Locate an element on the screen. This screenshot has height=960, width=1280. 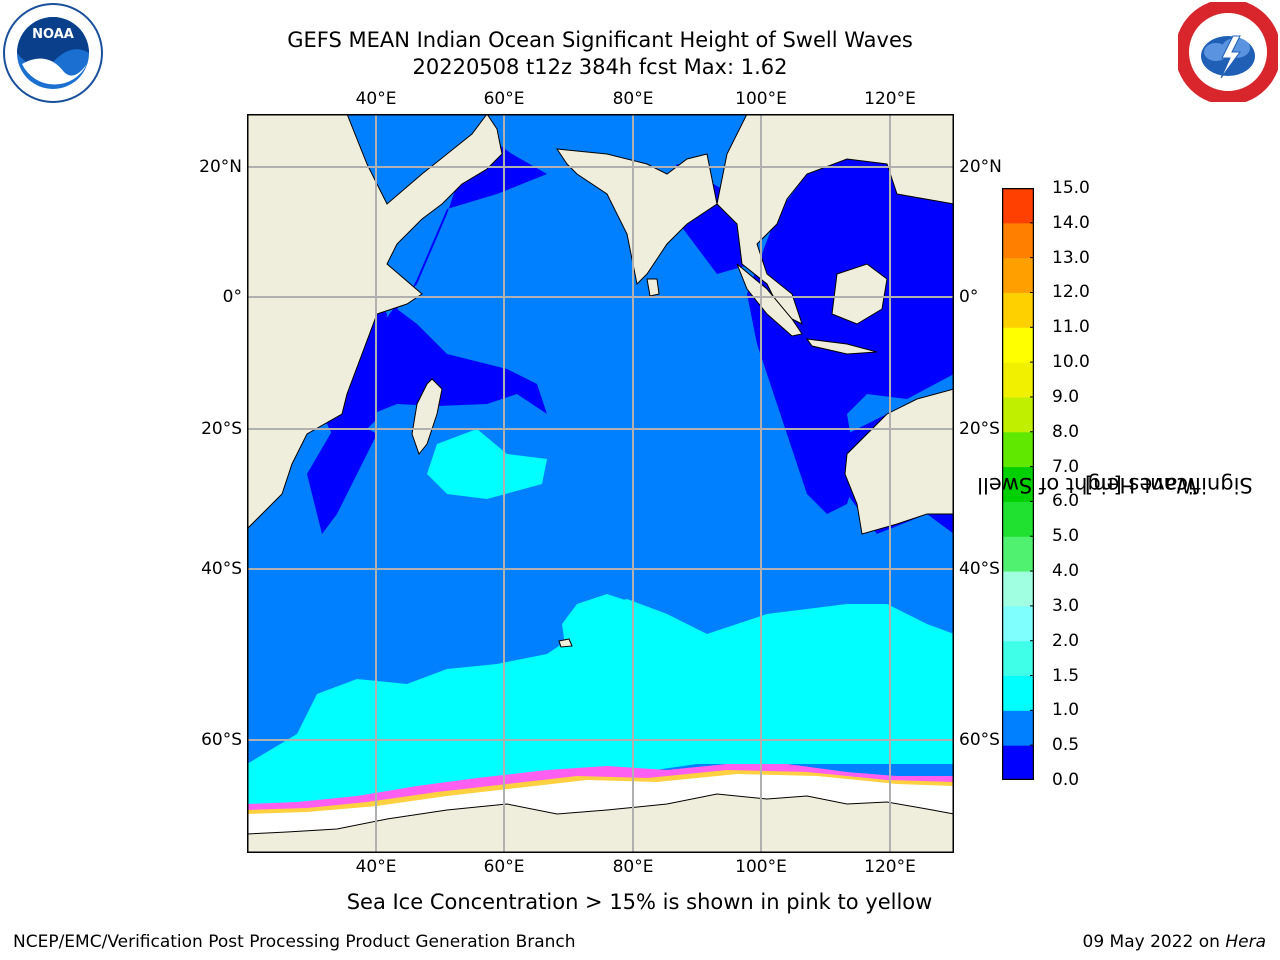
lat-tick-right-20s: 20°S is located at coordinates (979, 429).